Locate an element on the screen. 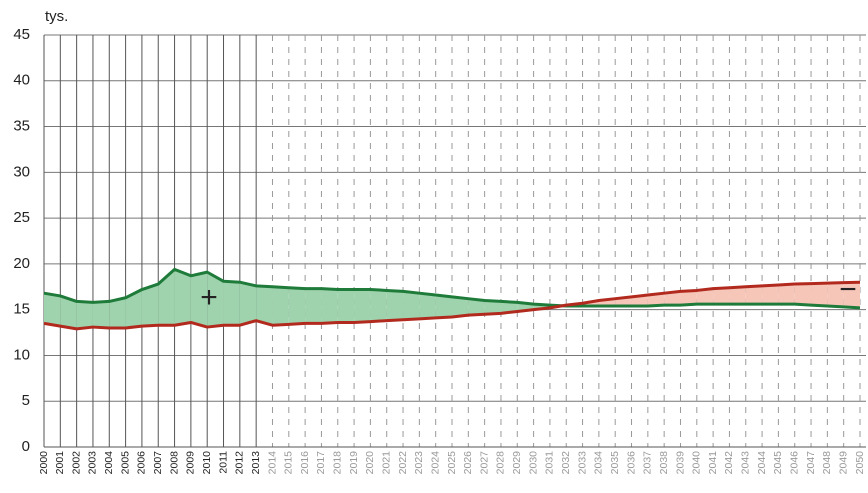 Image resolution: width=868 pixels, height=493 pixels. x-tick-label: 2043 is located at coordinates (746, 463).